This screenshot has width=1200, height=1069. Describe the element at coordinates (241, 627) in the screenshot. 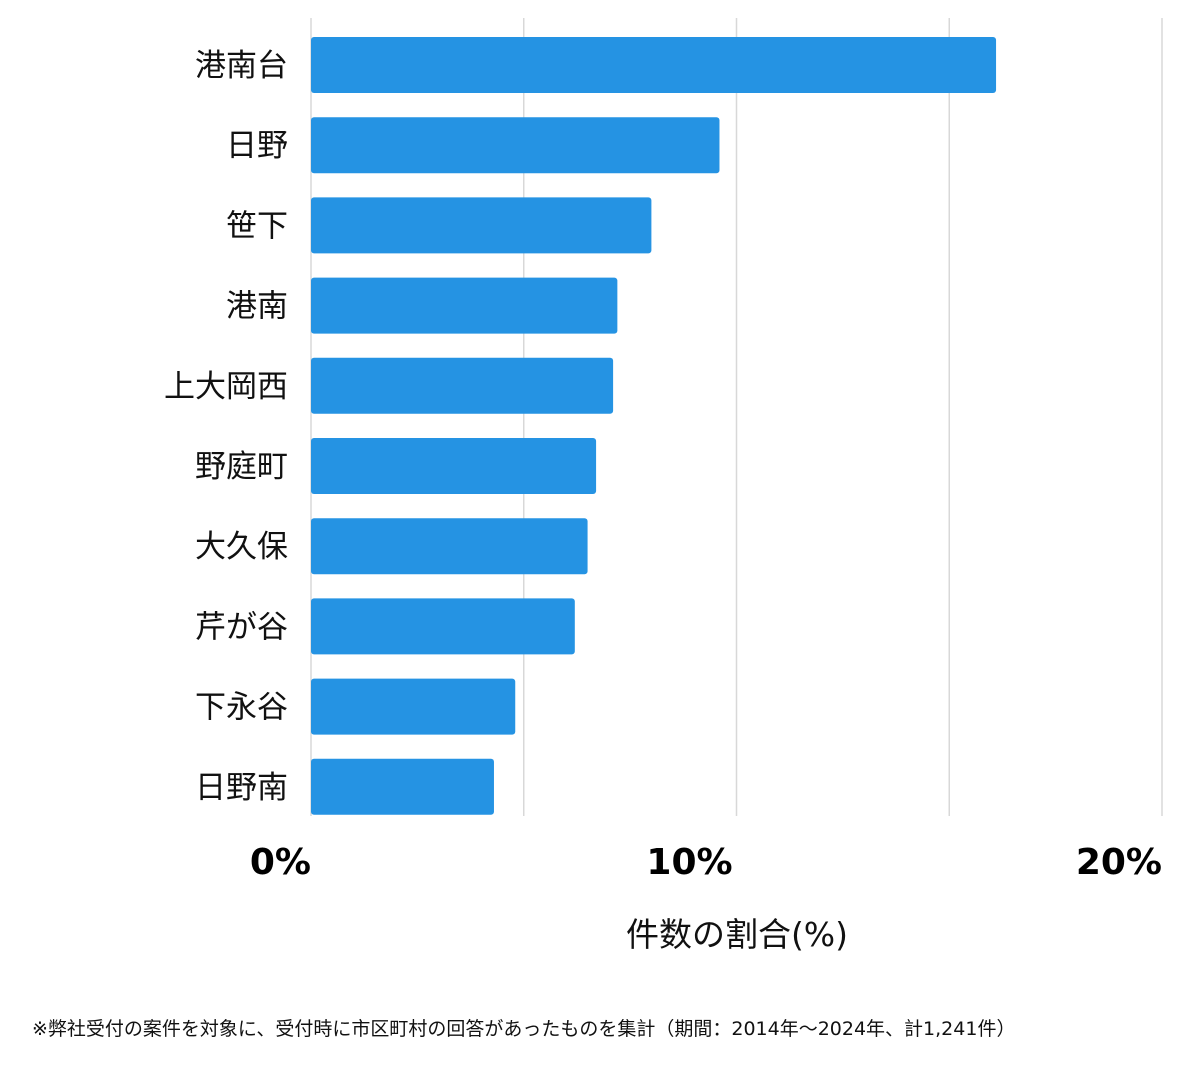

I see `category-label: 芹が谷` at that location.